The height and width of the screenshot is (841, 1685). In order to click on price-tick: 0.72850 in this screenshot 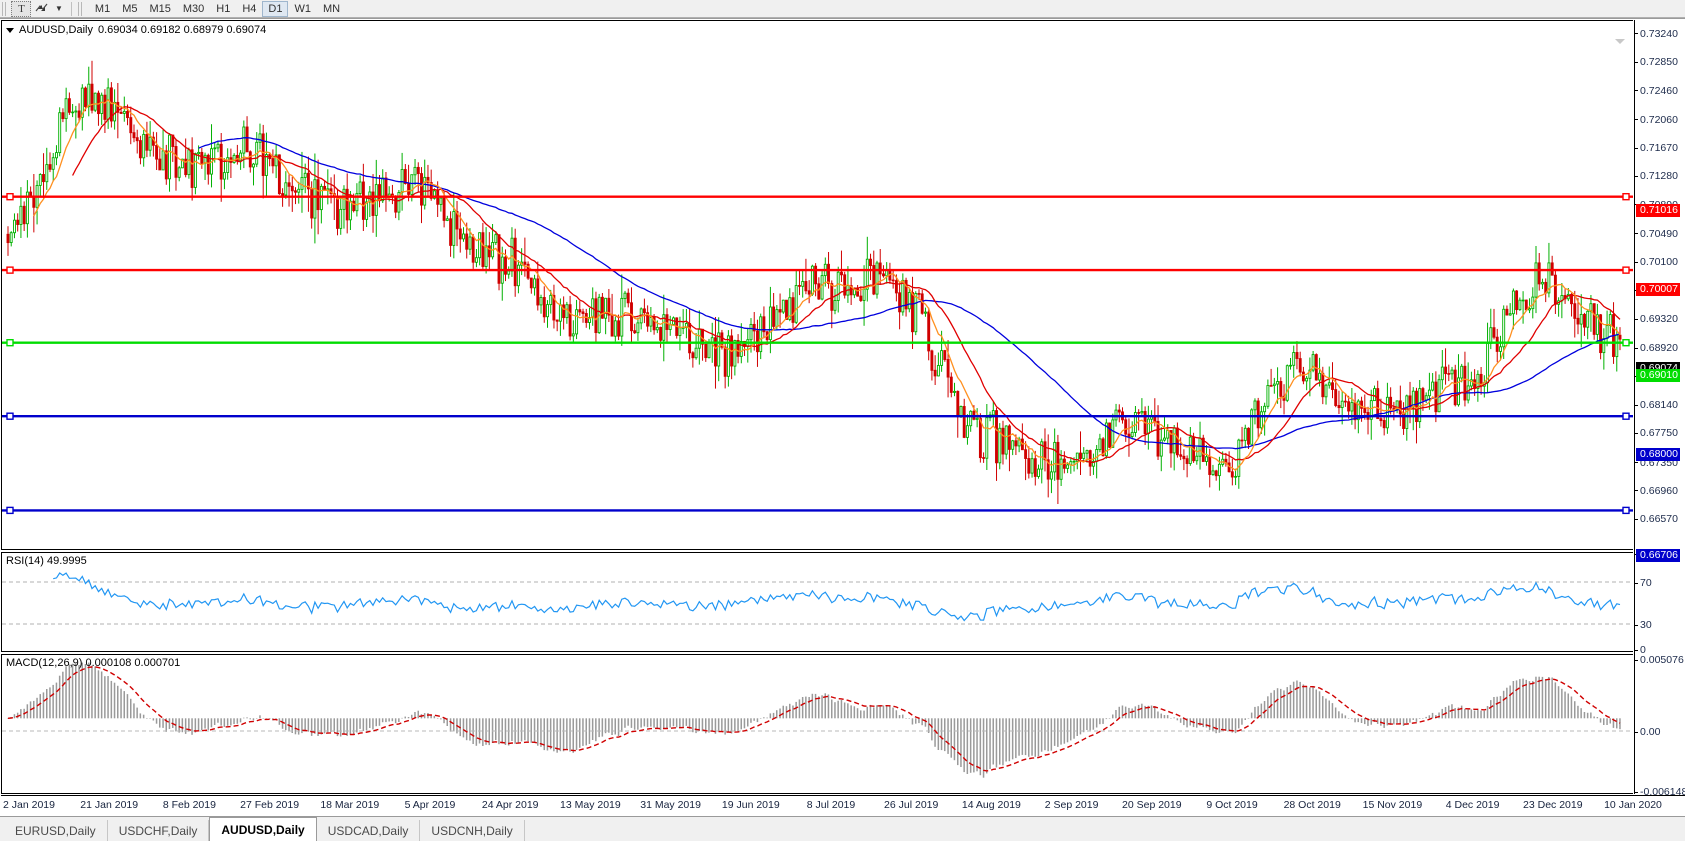, I will do `click(1660, 62)`.